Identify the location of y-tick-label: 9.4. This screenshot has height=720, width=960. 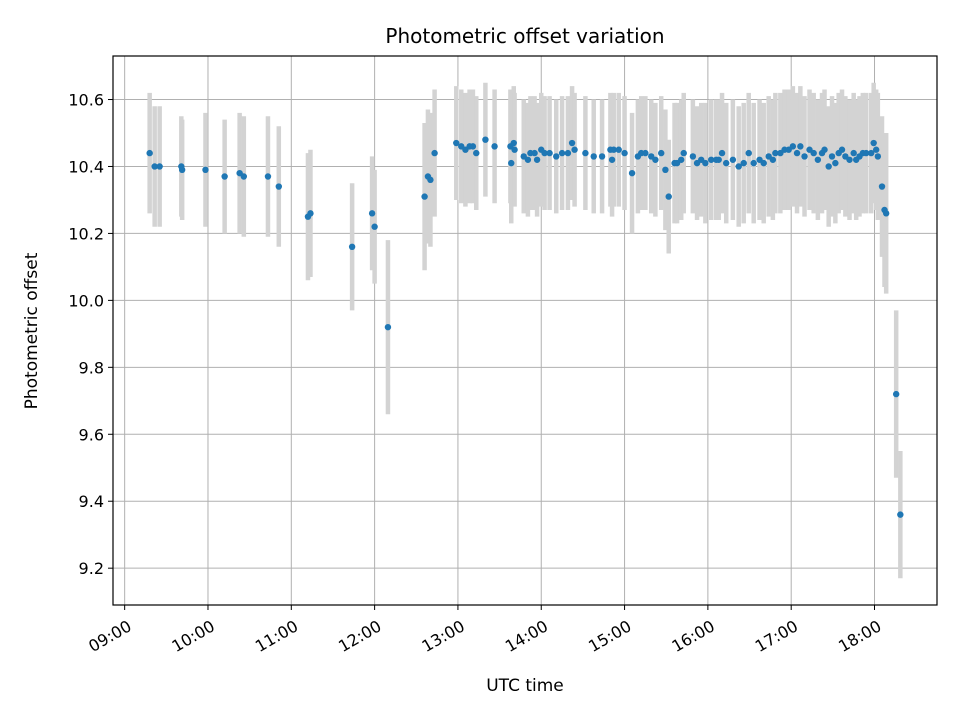
(91, 501).